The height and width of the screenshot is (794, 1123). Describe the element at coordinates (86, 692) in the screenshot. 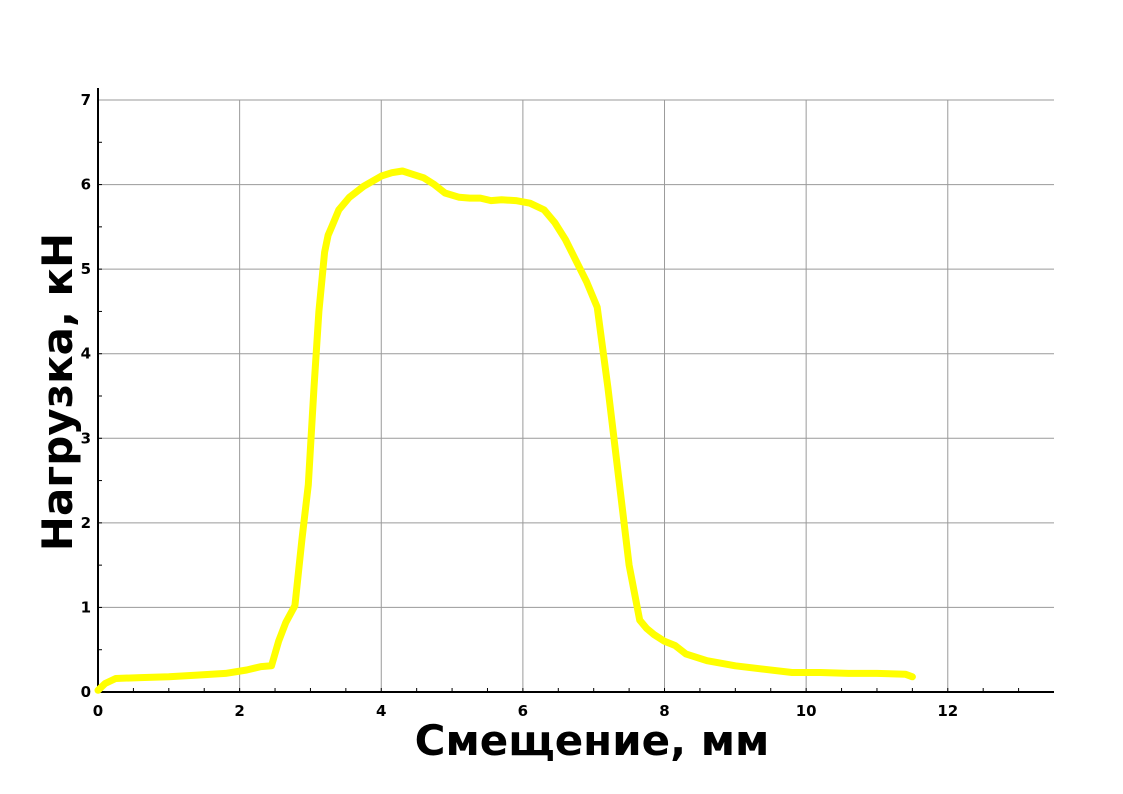

I see `y-tick-label: 0` at that location.